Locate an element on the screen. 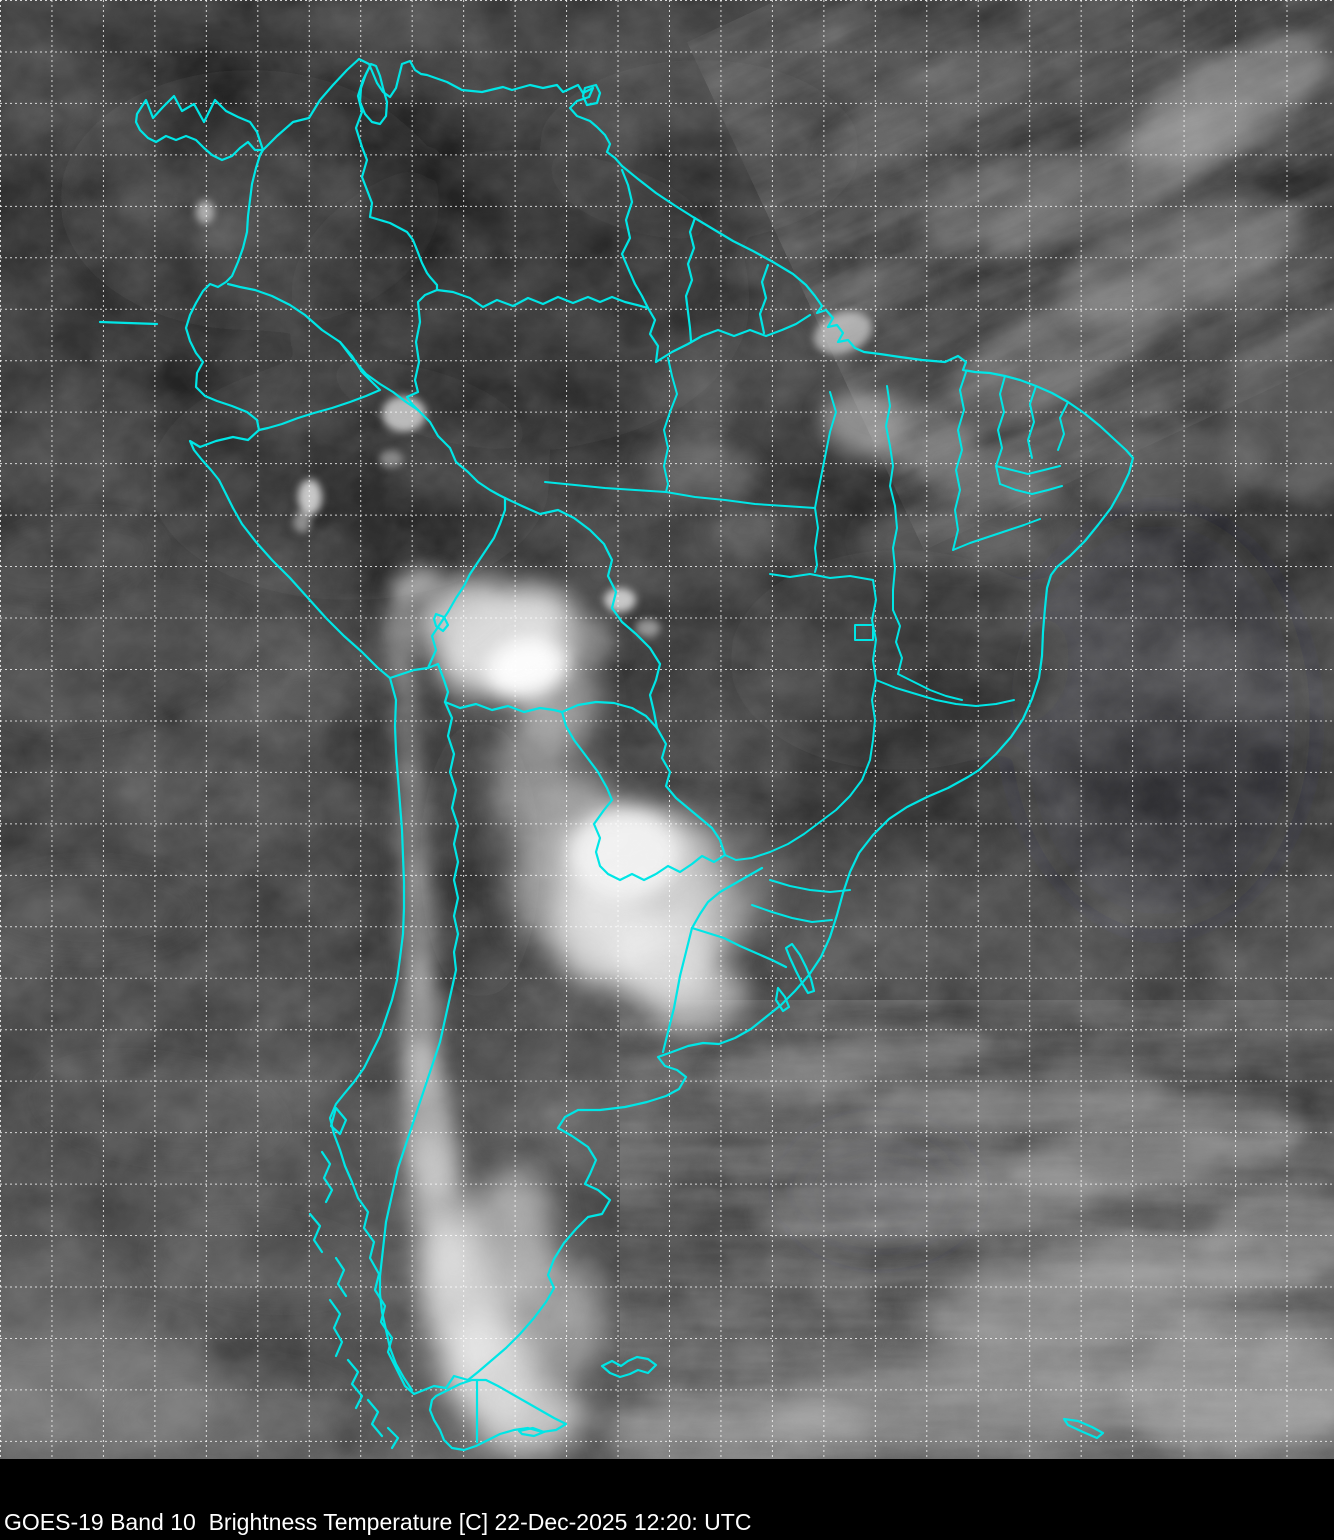  lake-maracaibo is located at coordinates (373, 94).